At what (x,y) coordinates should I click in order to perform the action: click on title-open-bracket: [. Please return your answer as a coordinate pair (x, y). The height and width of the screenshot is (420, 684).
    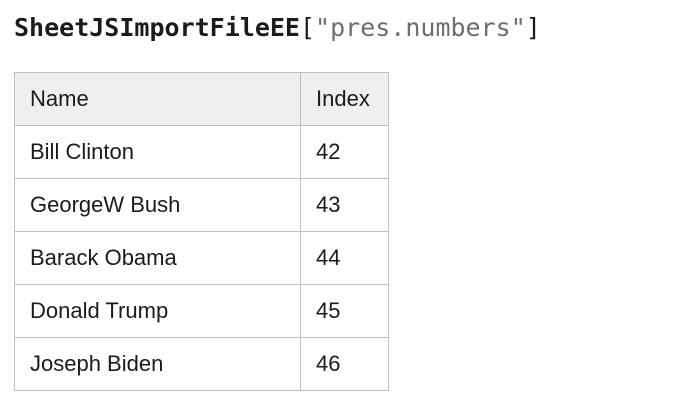
    Looking at the image, I should click on (307, 27).